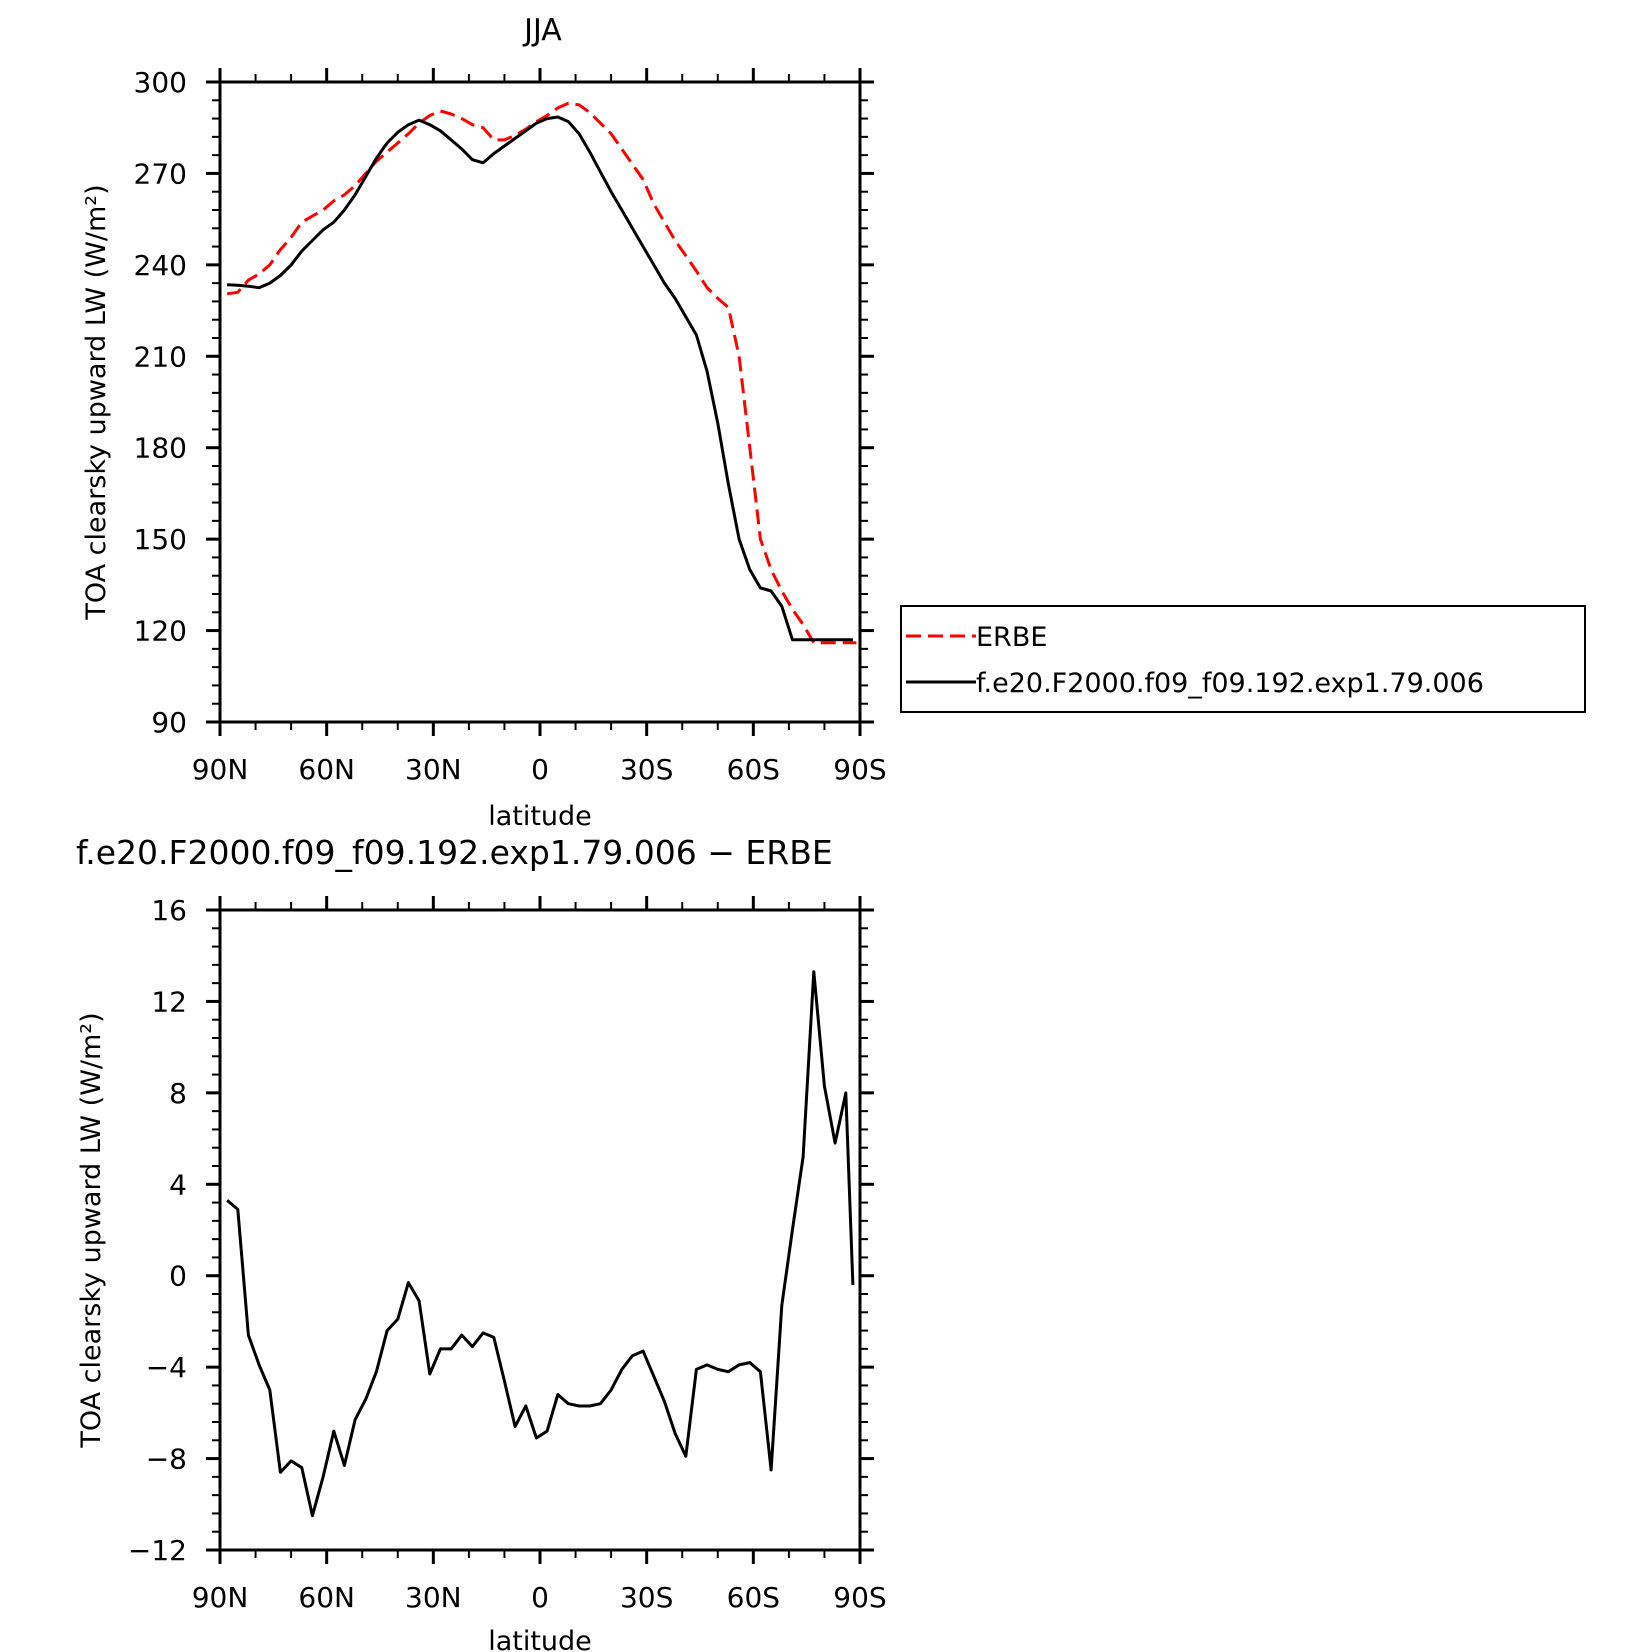  What do you see at coordinates (178, 1184) in the screenshot?
I see `bottom-y-tick-label: 4` at bounding box center [178, 1184].